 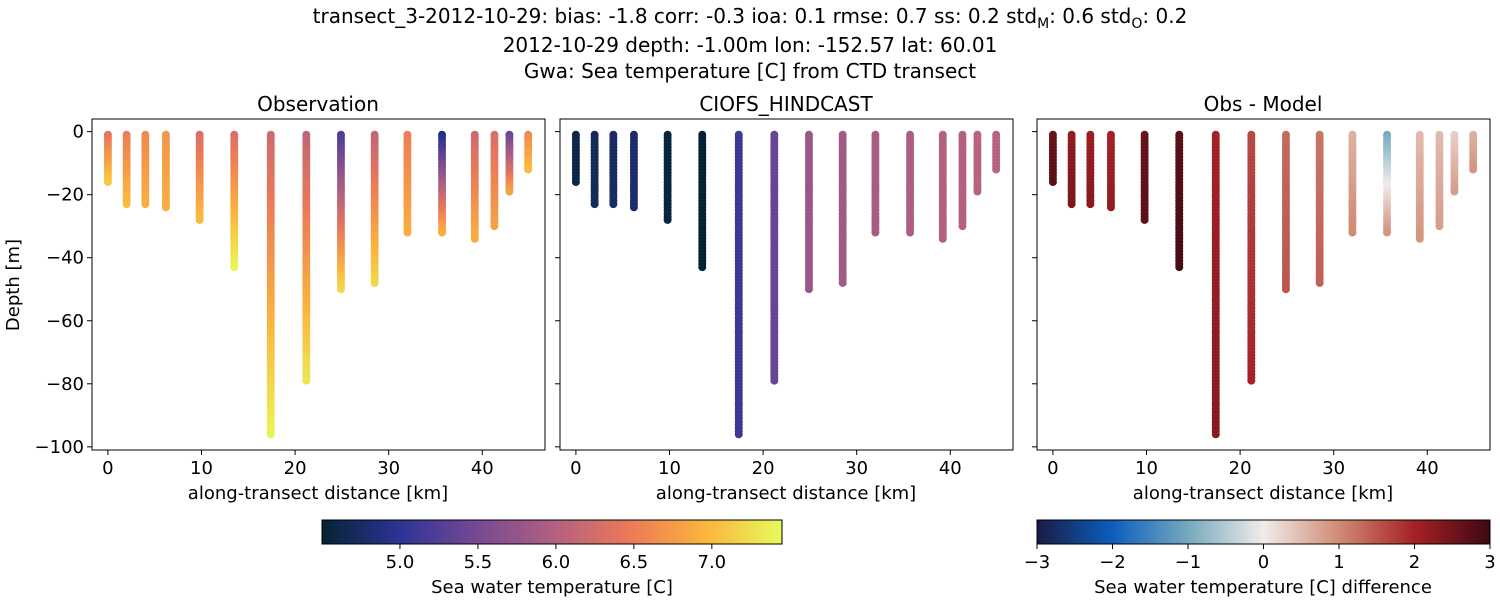 What do you see at coordinates (478, 562) in the screenshot?
I see `temperature-colorbar-tick-label: 5.5` at bounding box center [478, 562].